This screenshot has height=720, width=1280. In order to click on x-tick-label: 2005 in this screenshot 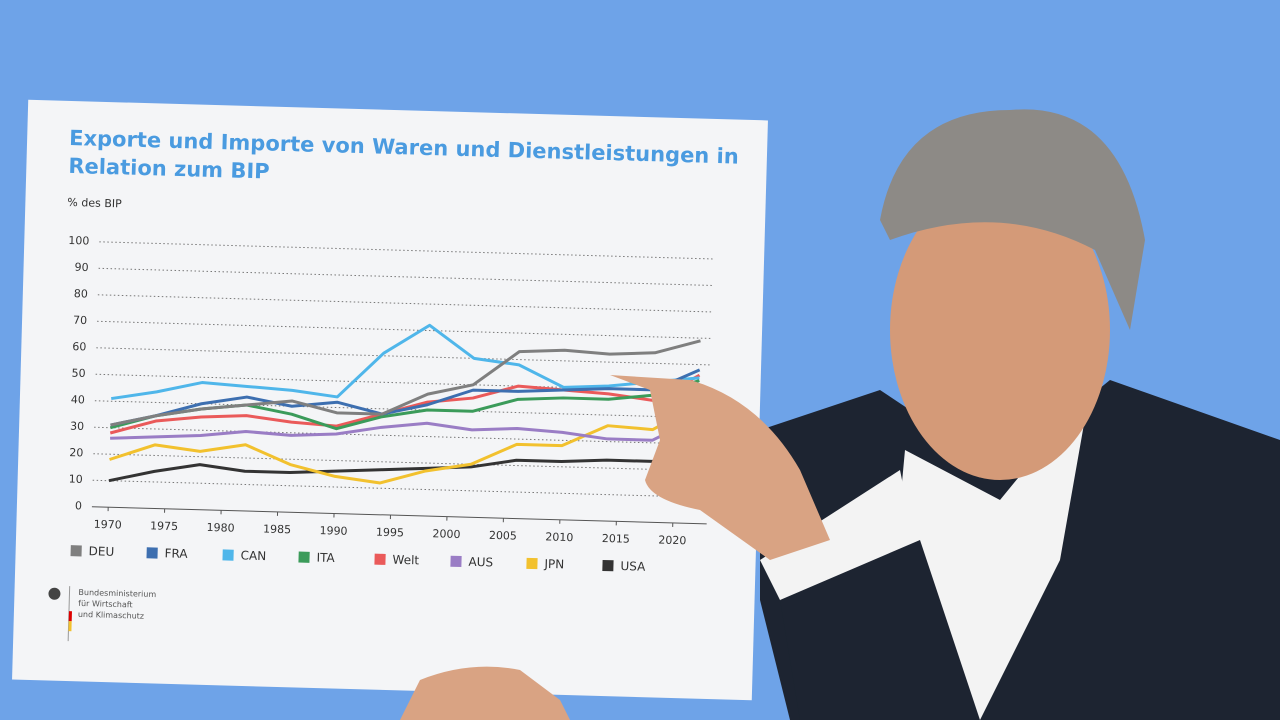, I will do `click(503, 536)`.